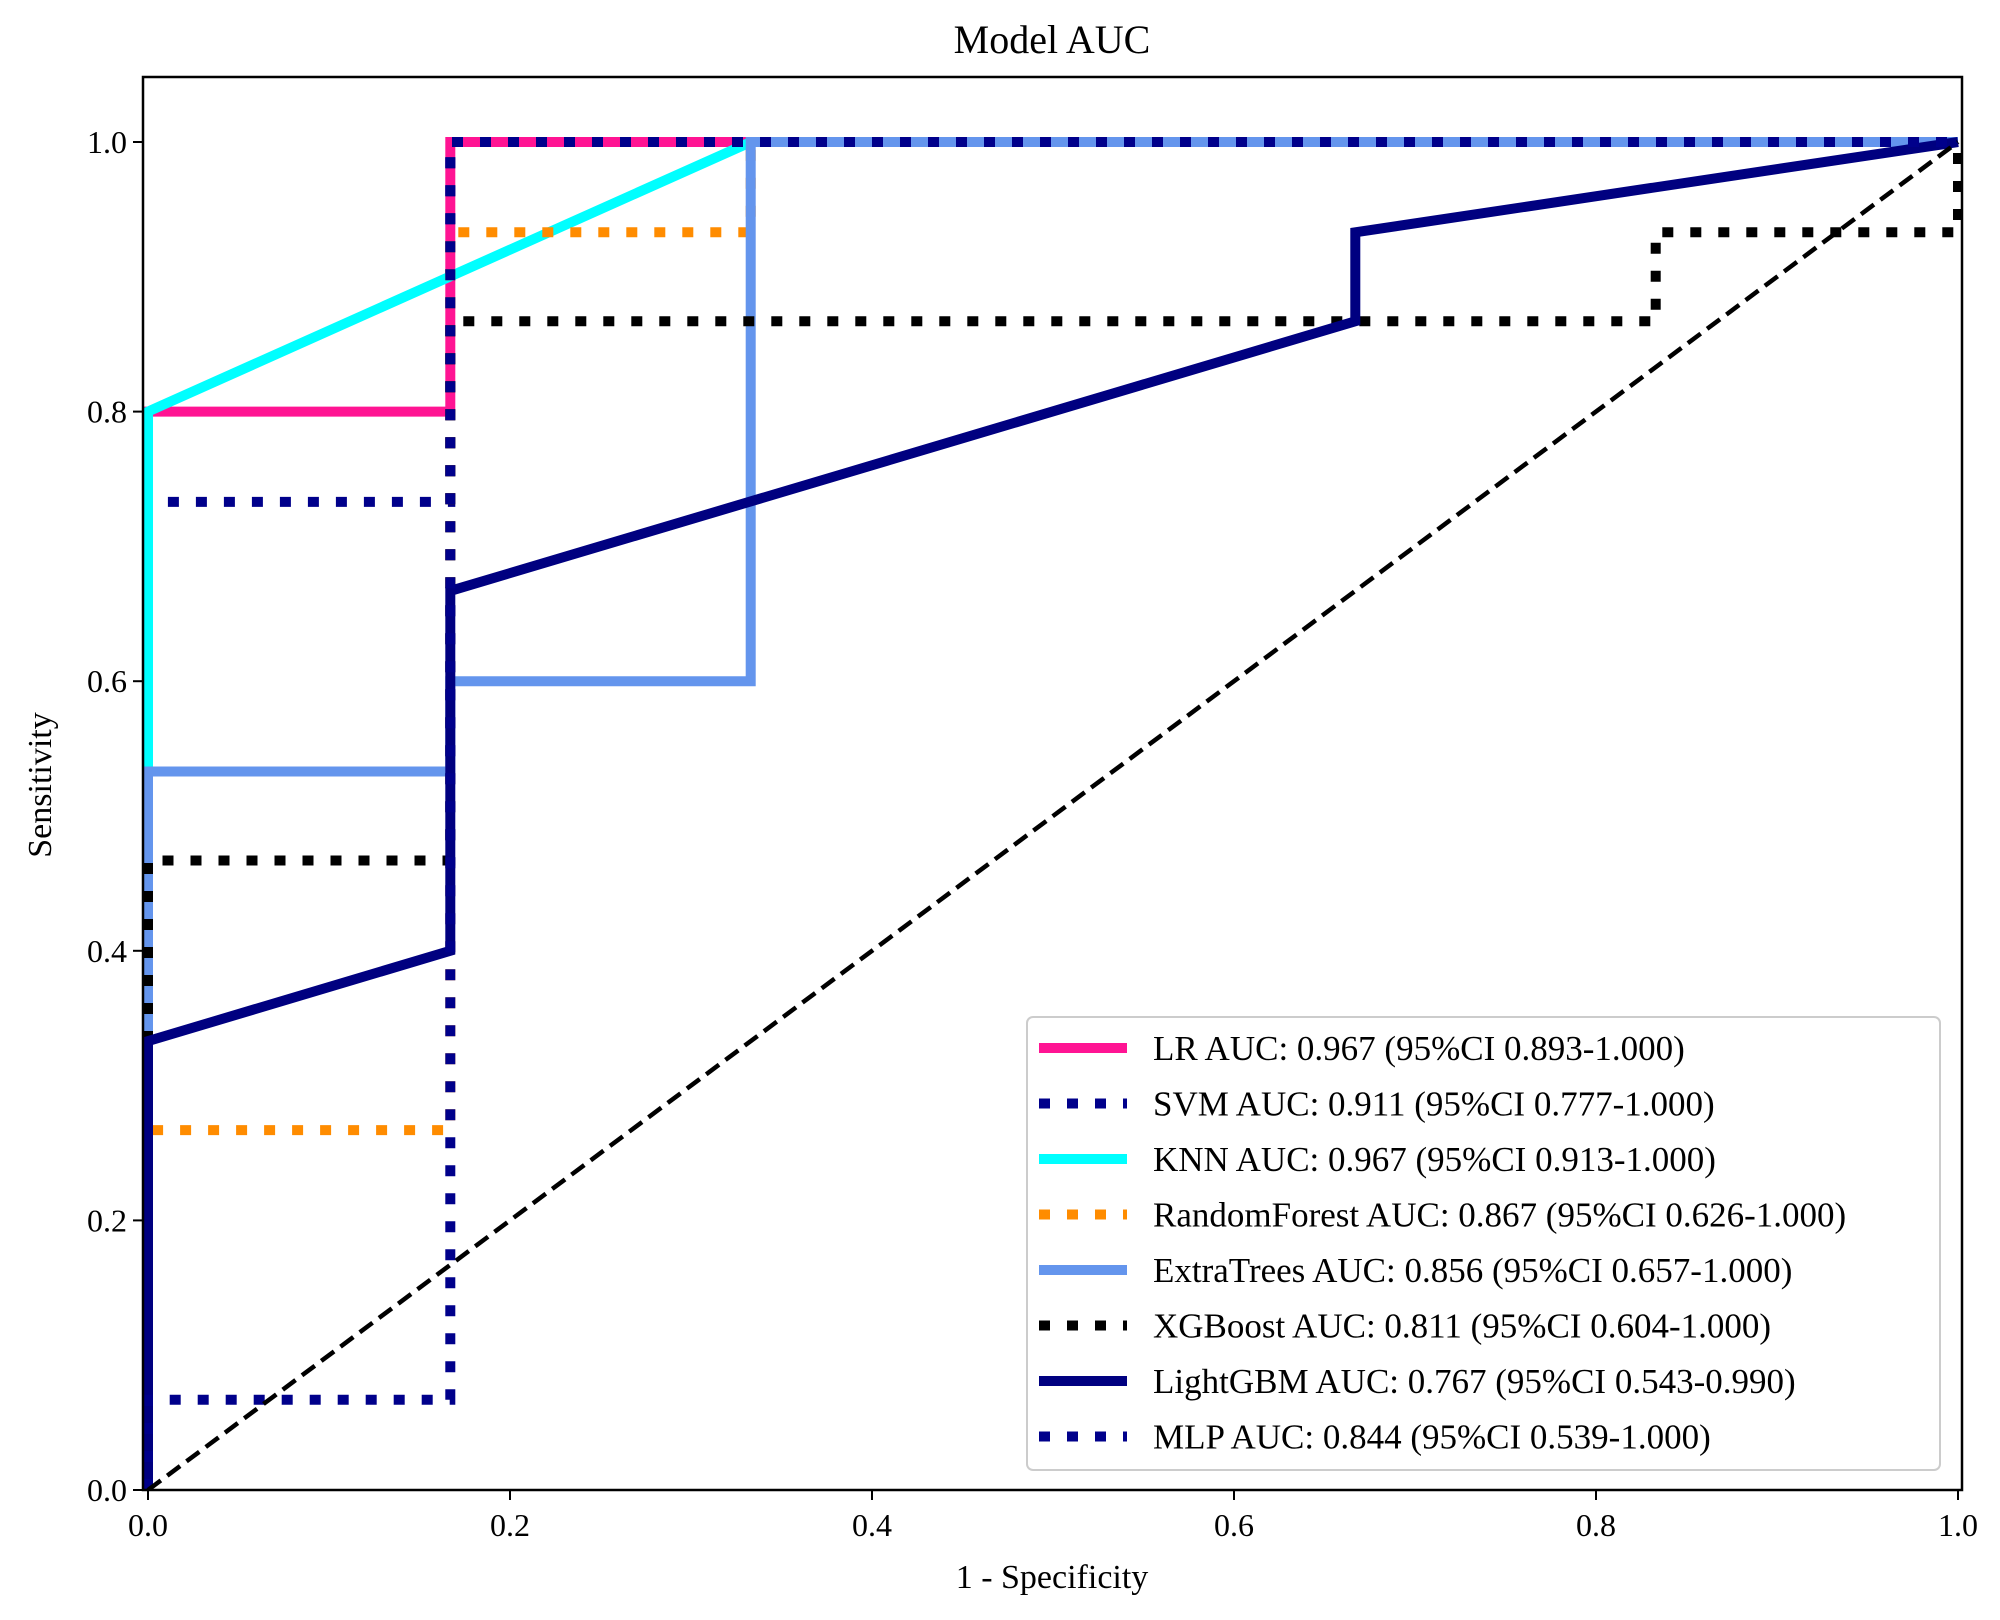  What do you see at coordinates (107, 412) in the screenshot?
I see `y-tick-label: 0.8` at bounding box center [107, 412].